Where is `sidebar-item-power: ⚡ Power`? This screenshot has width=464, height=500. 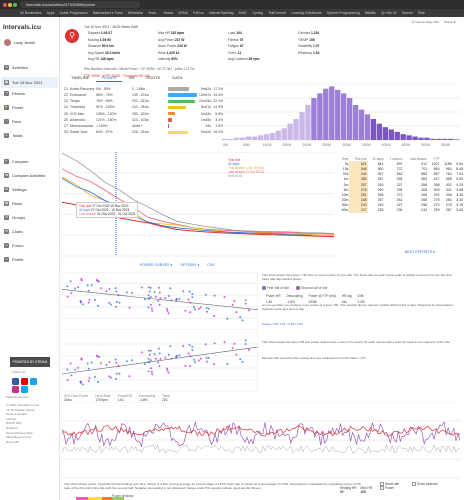
sidebar-item-power: ⚡ Power is located at coordinates (13, 107).